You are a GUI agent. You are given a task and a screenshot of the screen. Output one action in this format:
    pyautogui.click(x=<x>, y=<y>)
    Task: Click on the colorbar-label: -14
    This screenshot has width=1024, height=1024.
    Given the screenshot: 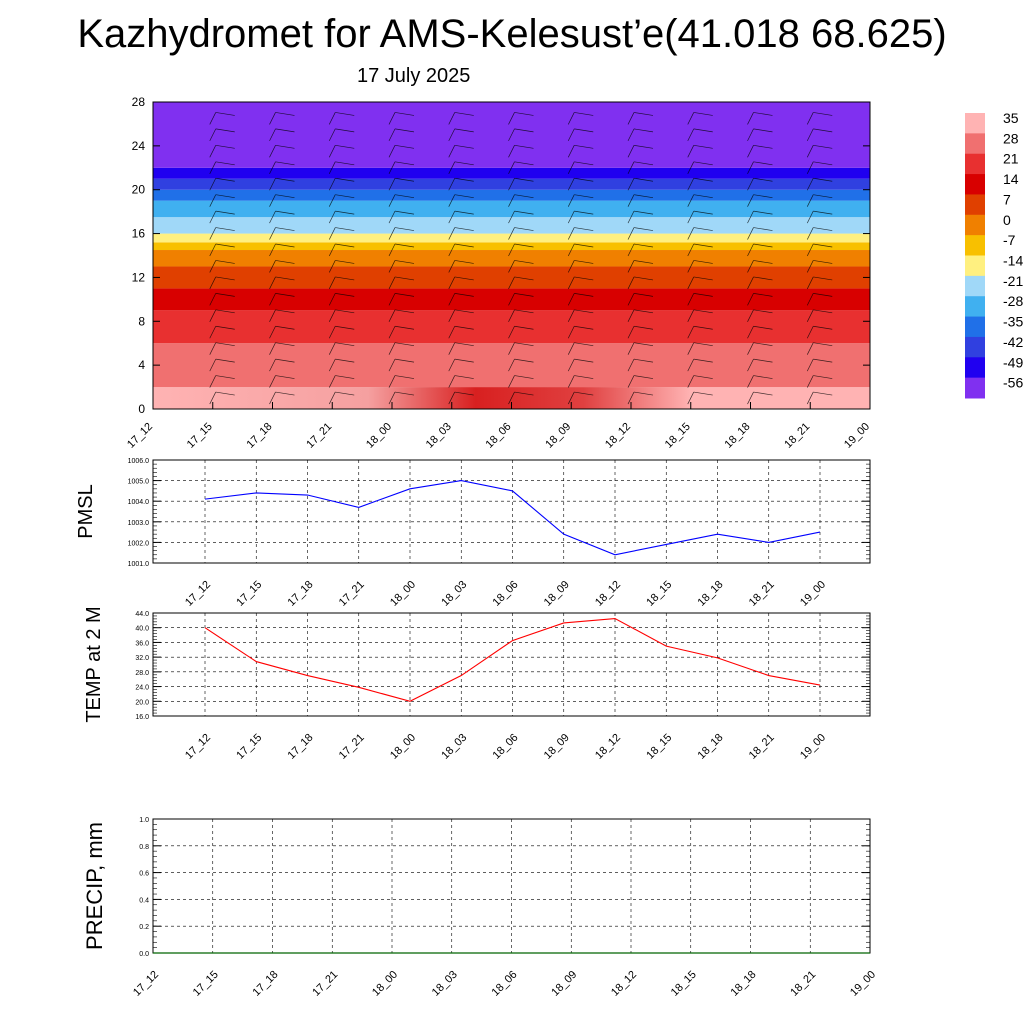 What is the action you would take?
    pyautogui.click(x=1013, y=261)
    